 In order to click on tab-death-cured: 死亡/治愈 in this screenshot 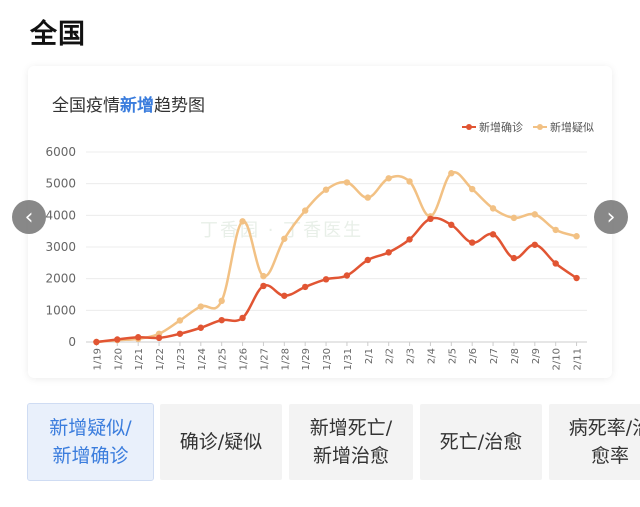, I will do `click(481, 442)`.